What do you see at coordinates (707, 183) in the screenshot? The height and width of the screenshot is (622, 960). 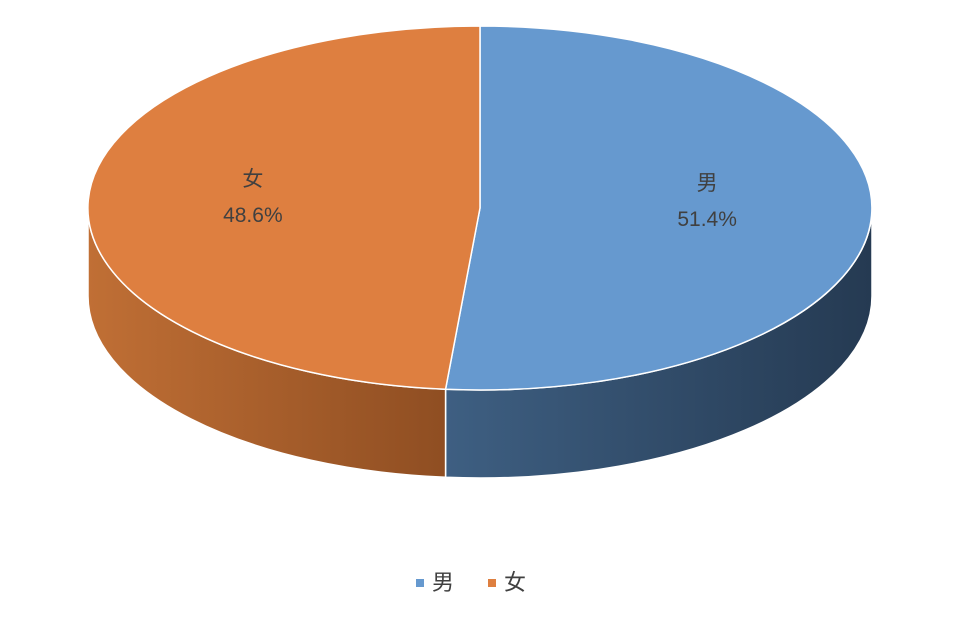 I see `slice-category-label: 男` at bounding box center [707, 183].